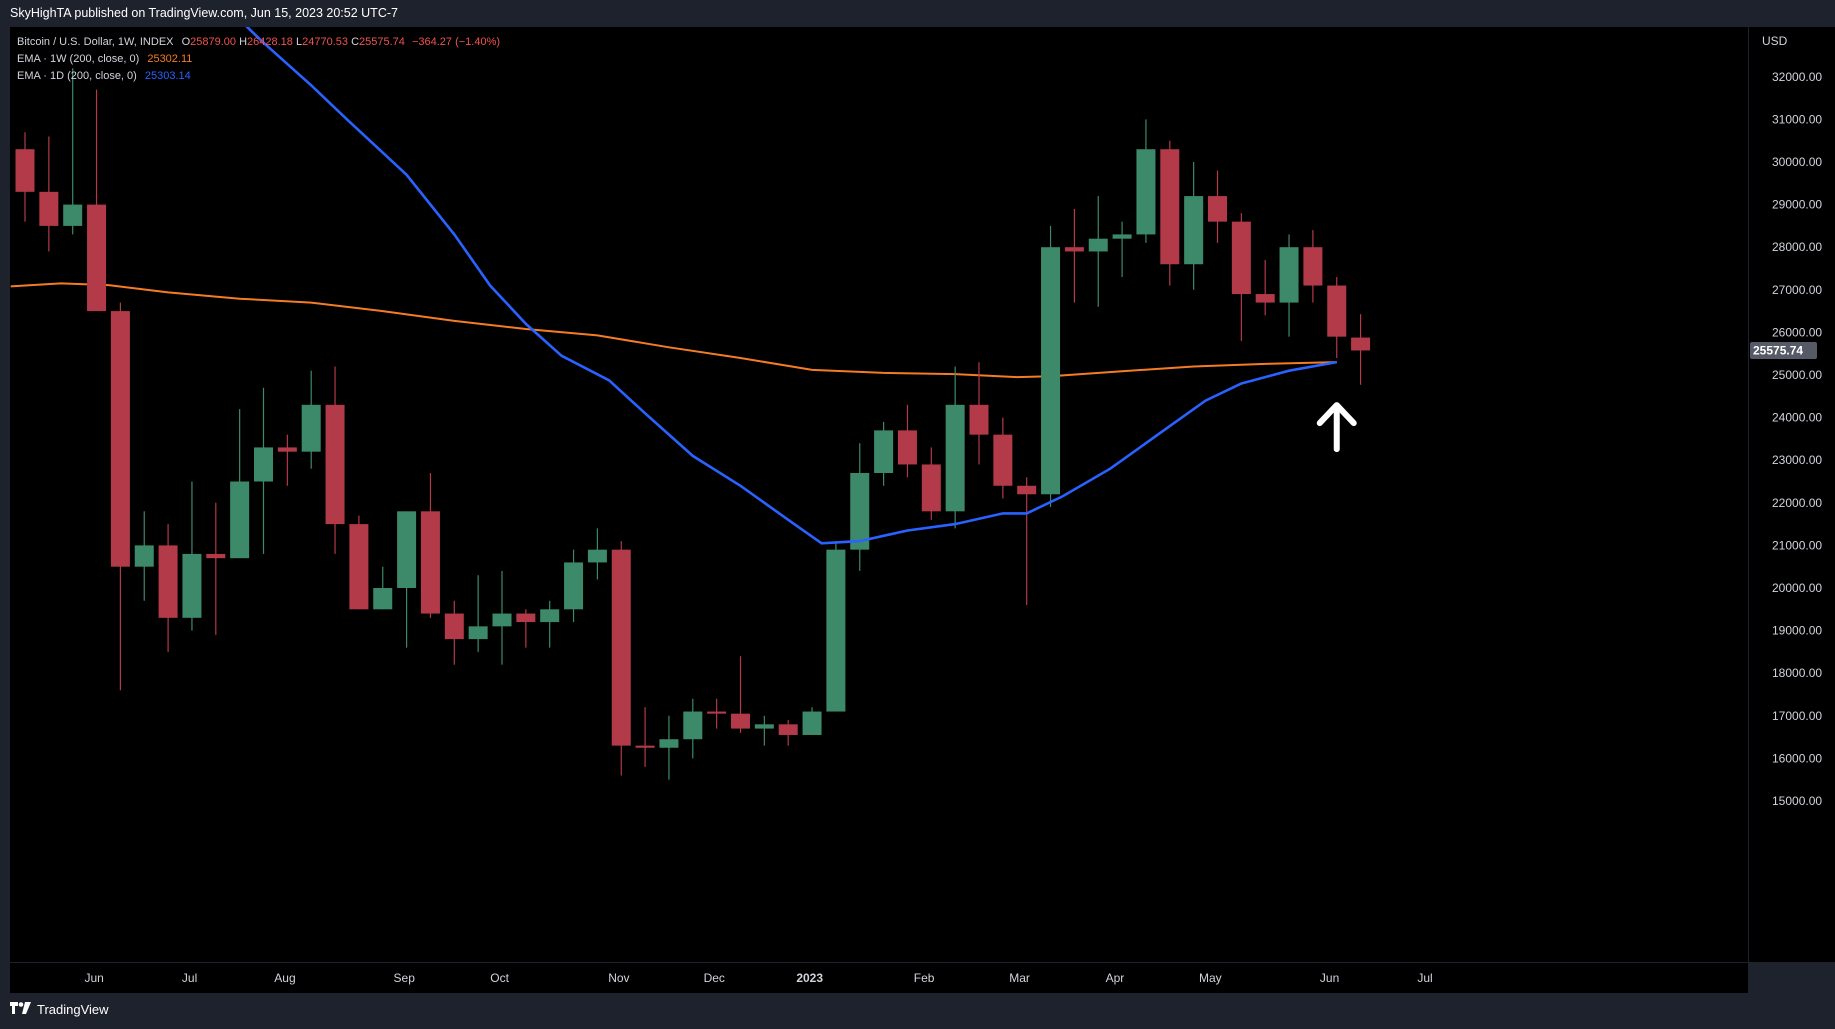 The image size is (1835, 1029). I want to click on price-tick-label: 17000.00, so click(1797, 716).